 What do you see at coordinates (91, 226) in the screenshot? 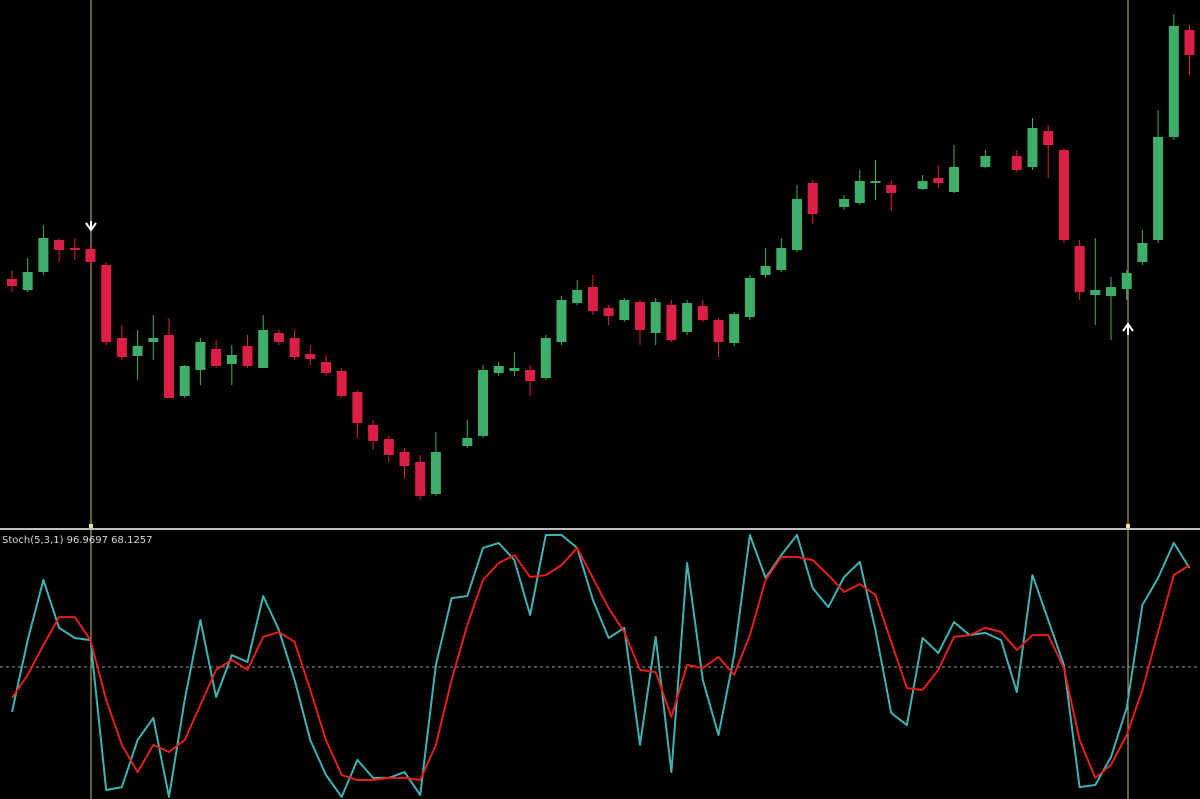
I see `sell-arrow` at bounding box center [91, 226].